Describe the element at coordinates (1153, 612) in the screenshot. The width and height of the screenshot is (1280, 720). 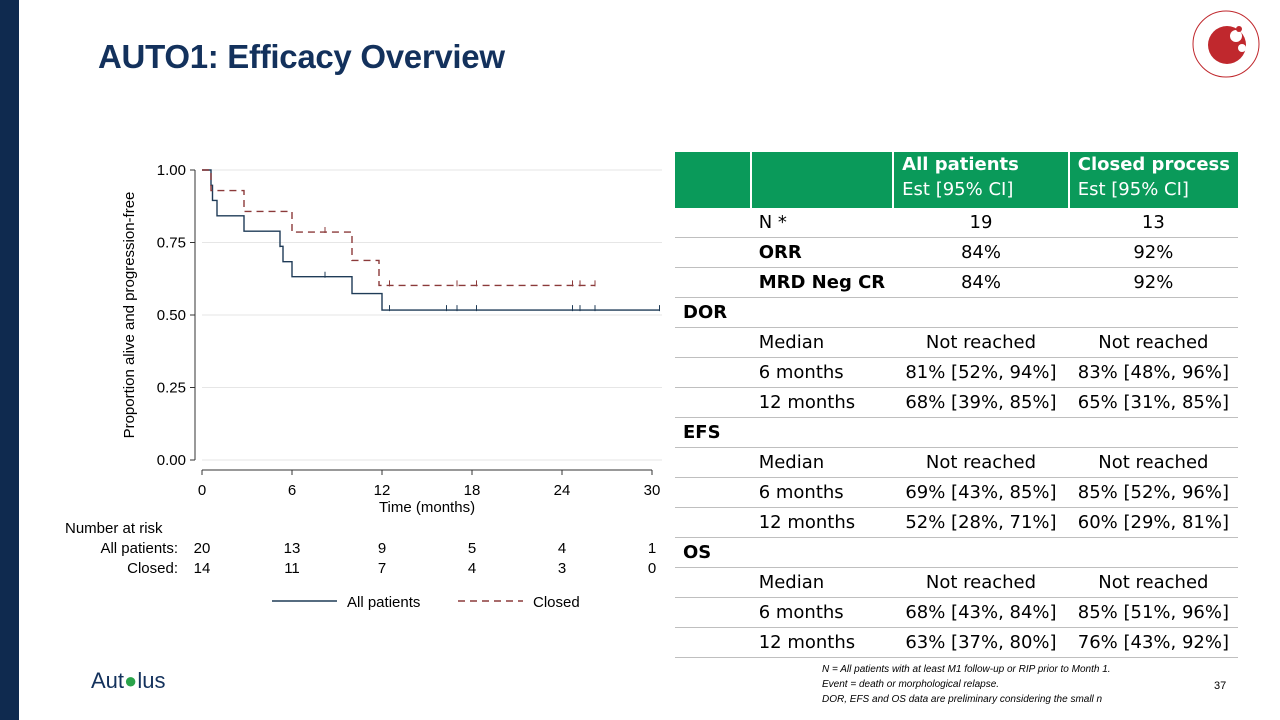
I see `cell-closed: 85% [51%, 96%]` at that location.